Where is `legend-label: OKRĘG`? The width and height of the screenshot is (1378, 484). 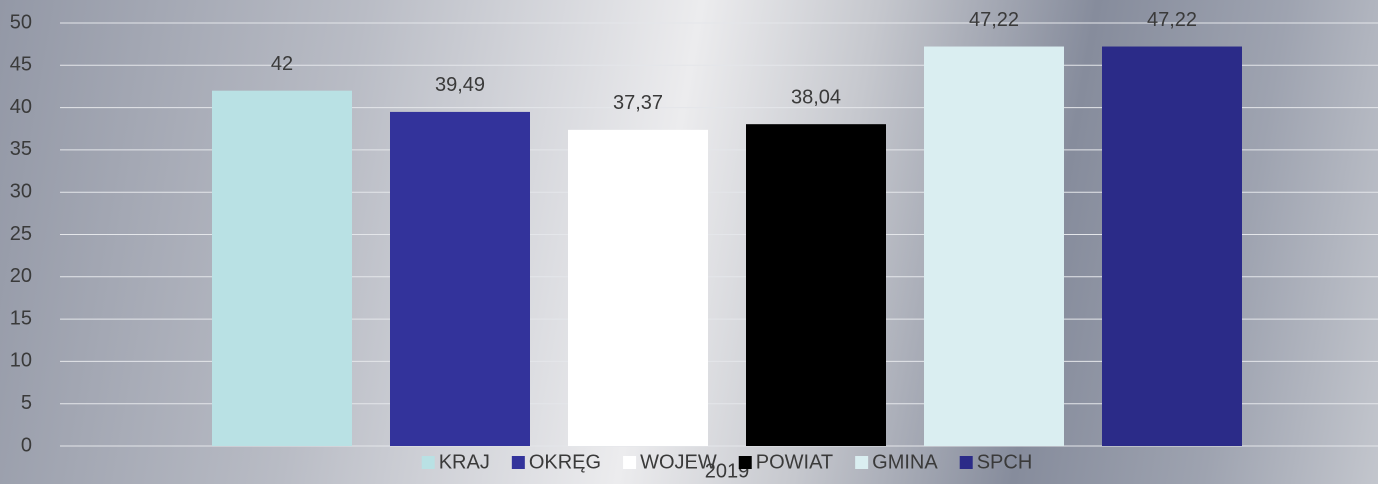
legend-label: OKRĘG is located at coordinates (565, 462).